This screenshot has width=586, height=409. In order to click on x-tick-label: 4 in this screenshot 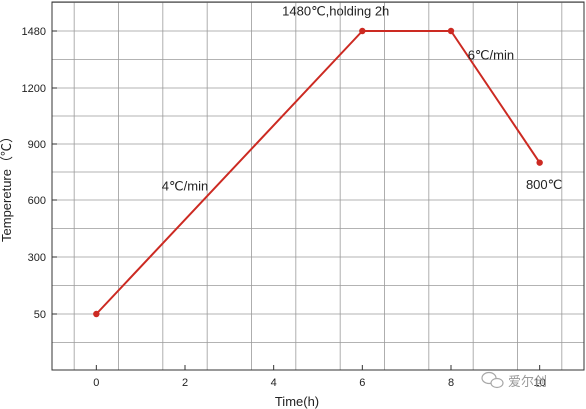, I will do `click(274, 383)`.